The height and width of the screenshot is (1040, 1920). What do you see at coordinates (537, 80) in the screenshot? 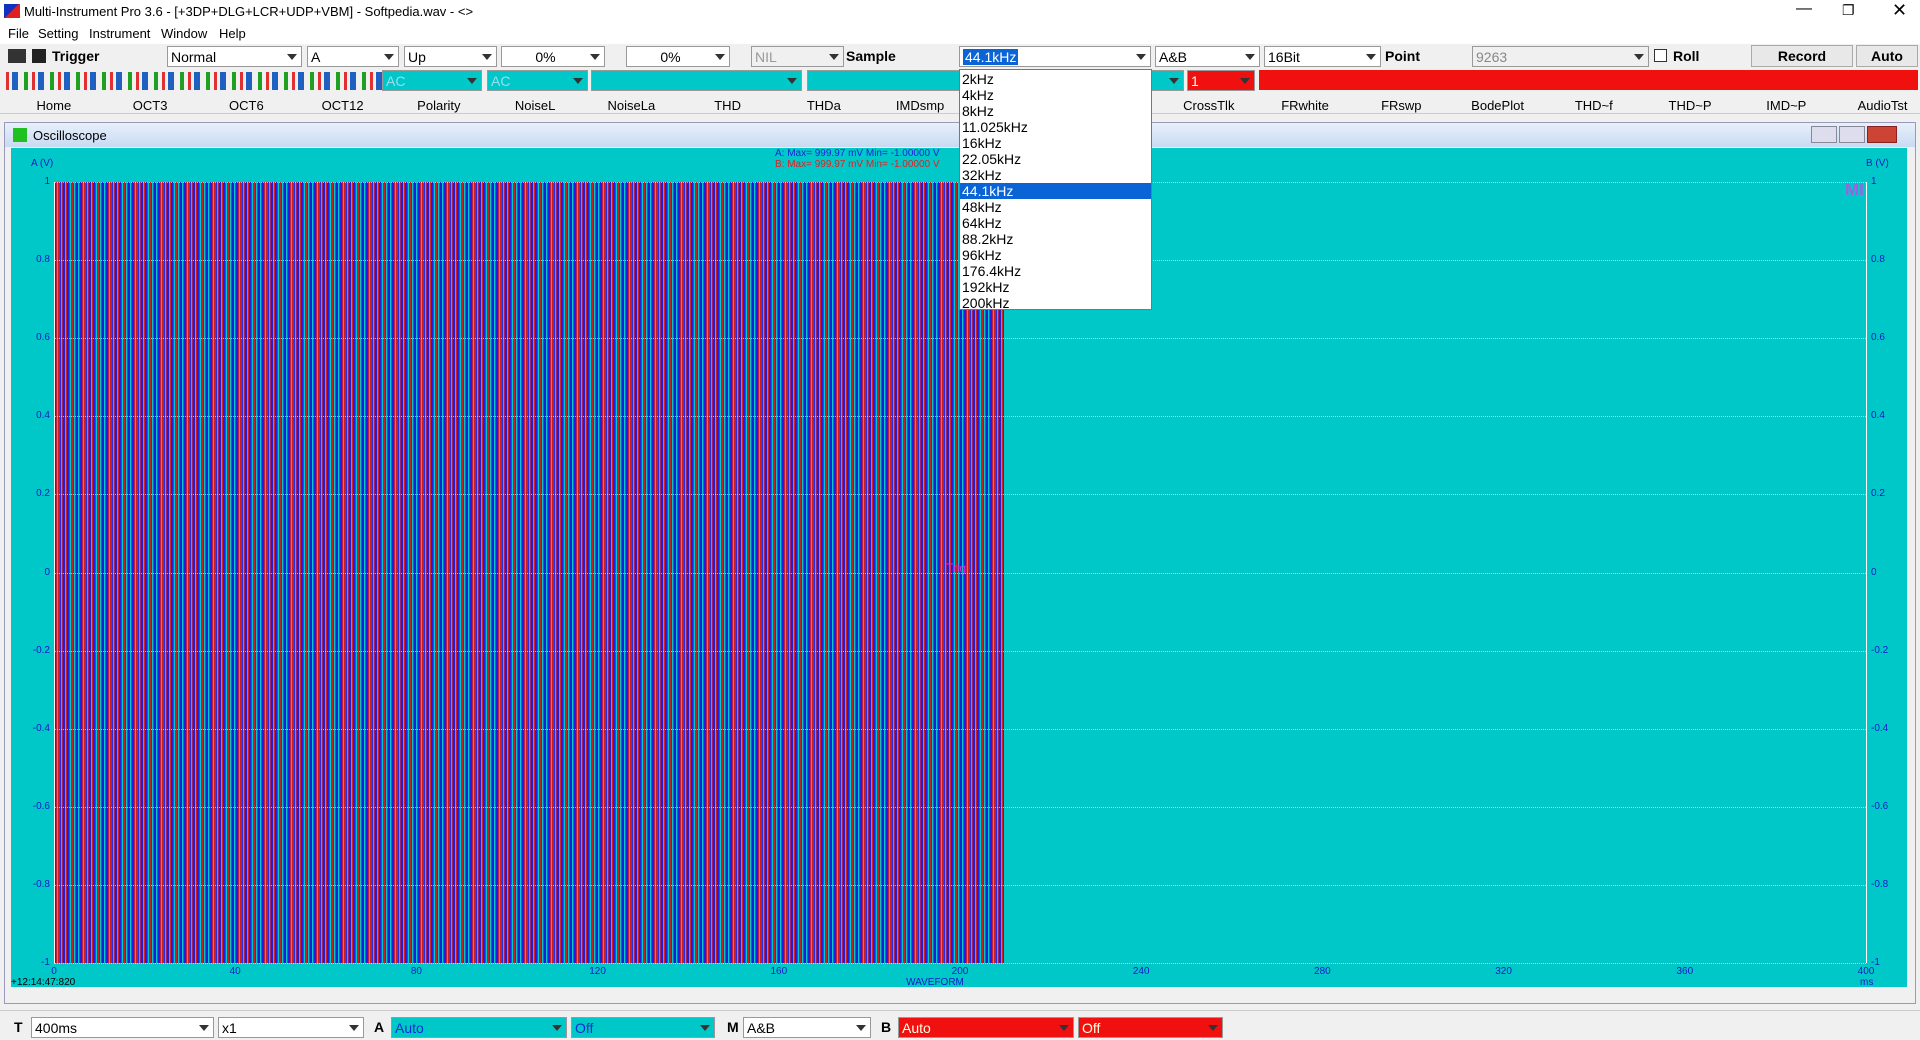
I see `coupling-b: AC` at bounding box center [537, 80].